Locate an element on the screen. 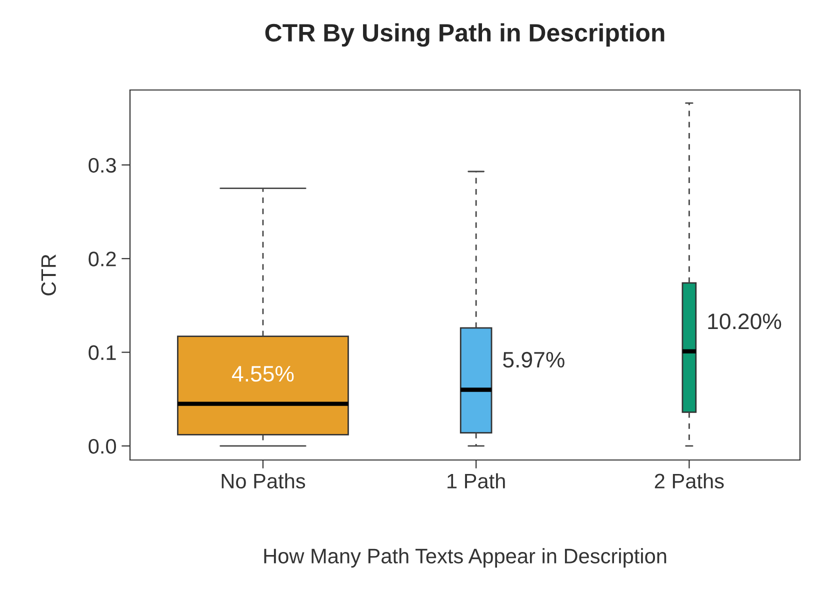 Image resolution: width=839 pixels, height=597 pixels. x-tick-label: 2 Paths is located at coordinates (689, 480).